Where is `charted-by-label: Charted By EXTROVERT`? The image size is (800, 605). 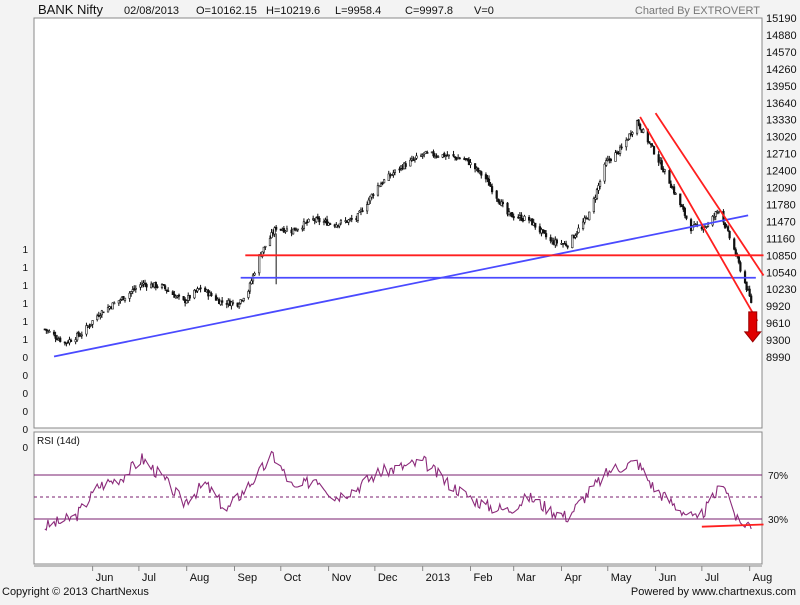 charted-by-label: Charted By EXTROVERT is located at coordinates (697, 11).